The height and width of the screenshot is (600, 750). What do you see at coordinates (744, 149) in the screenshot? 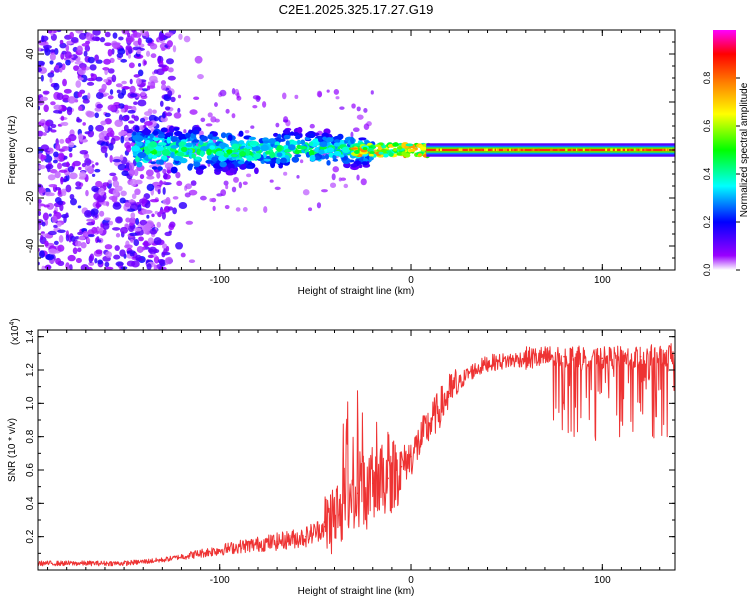
I see `colorbar-label: Normalized spectral amplitude` at bounding box center [744, 149].